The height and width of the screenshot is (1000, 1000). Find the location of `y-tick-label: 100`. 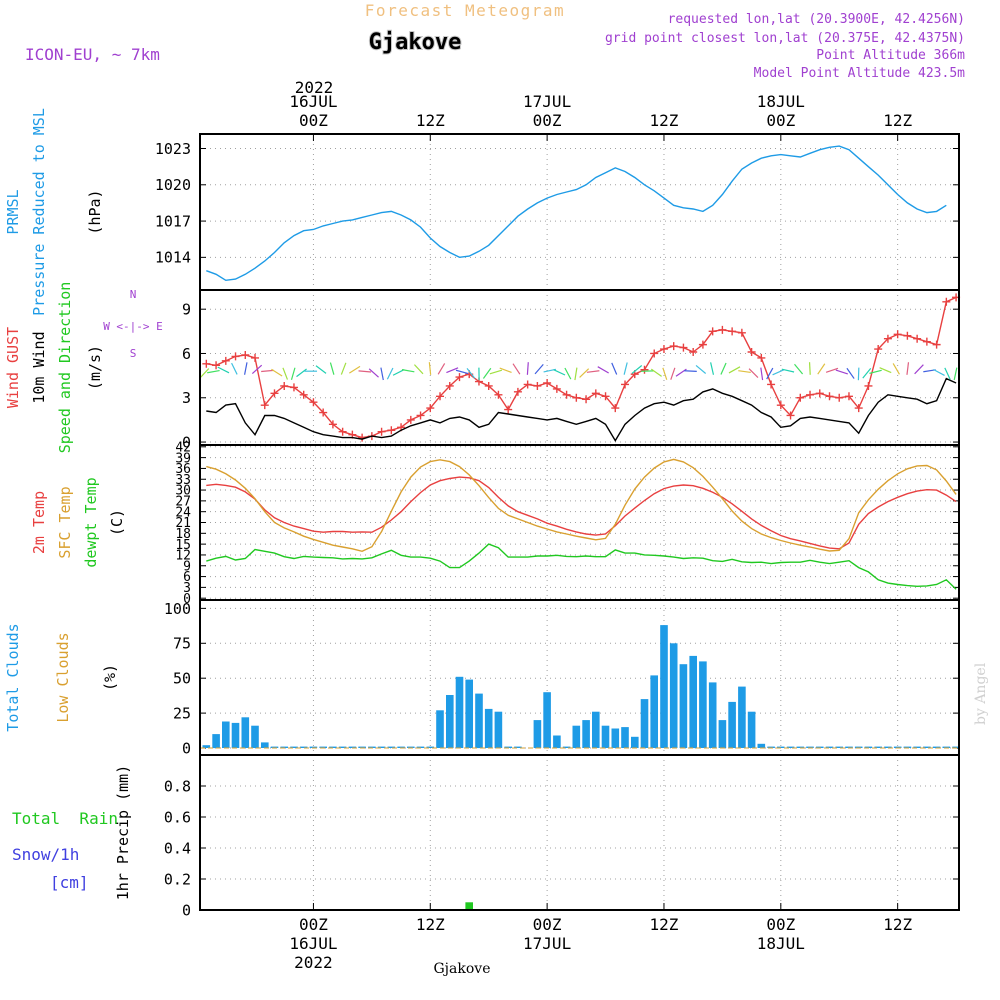

y-tick-label: 100 is located at coordinates (177, 609).